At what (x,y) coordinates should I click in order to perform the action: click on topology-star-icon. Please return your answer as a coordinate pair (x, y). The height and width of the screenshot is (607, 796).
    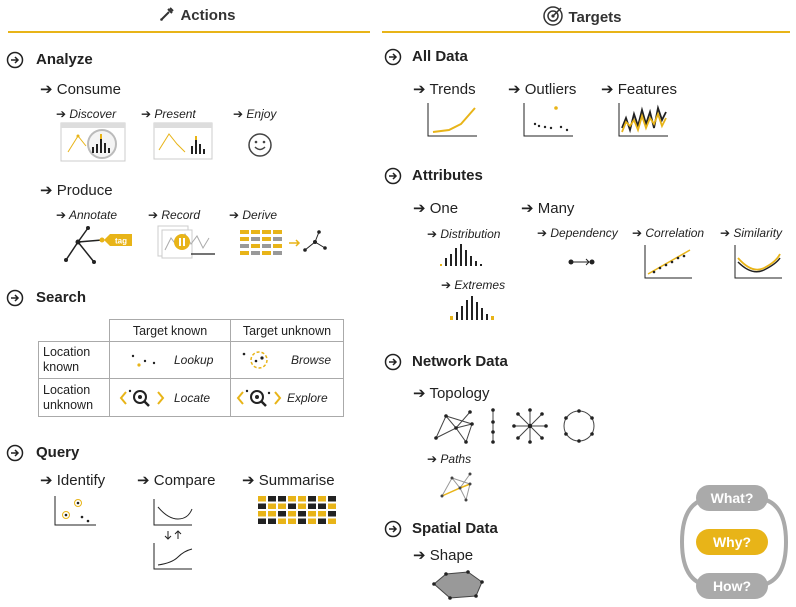
    Looking at the image, I should click on (530, 426).